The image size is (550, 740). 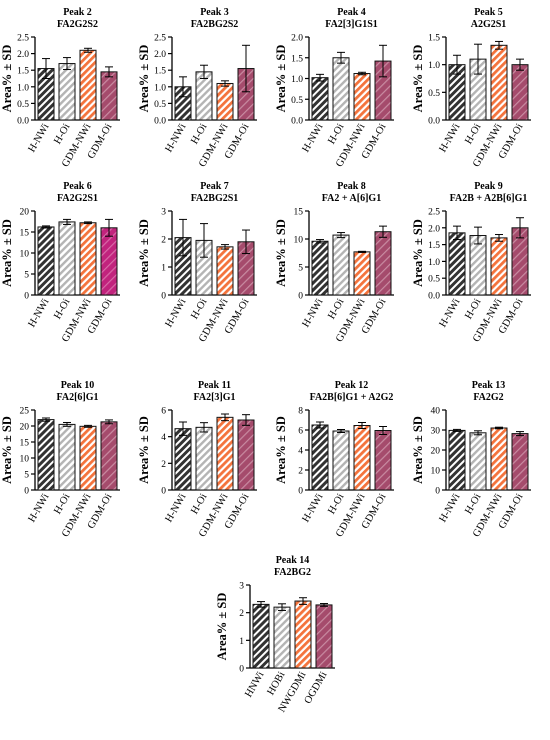 What do you see at coordinates (351, 12) in the screenshot?
I see `chart-title: Peak 4` at bounding box center [351, 12].